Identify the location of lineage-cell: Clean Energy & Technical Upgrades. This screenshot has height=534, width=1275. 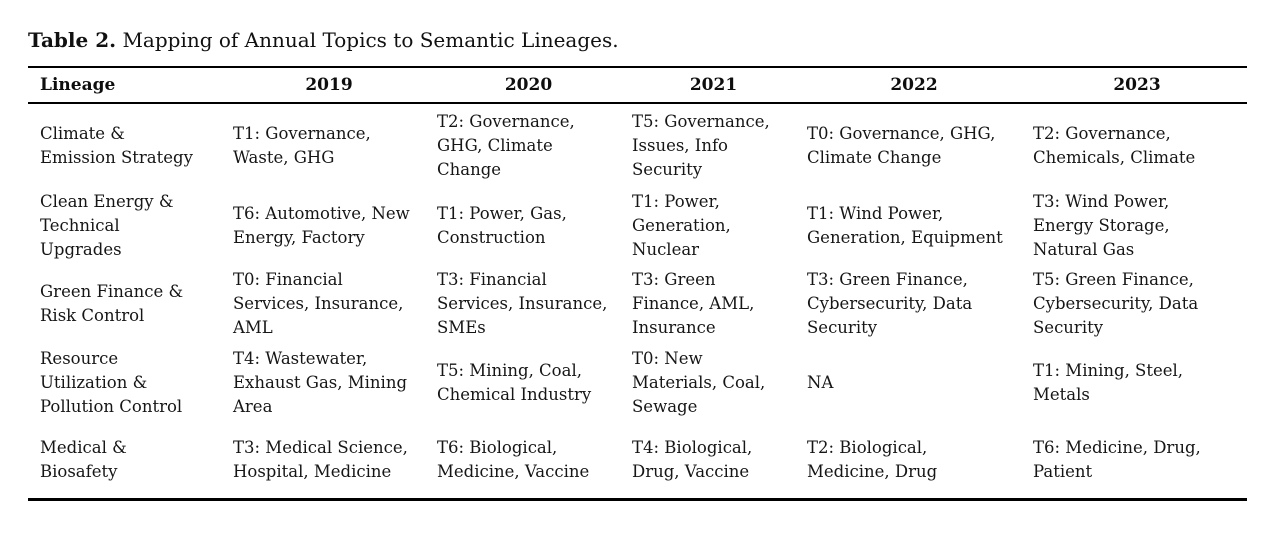
(107, 225).